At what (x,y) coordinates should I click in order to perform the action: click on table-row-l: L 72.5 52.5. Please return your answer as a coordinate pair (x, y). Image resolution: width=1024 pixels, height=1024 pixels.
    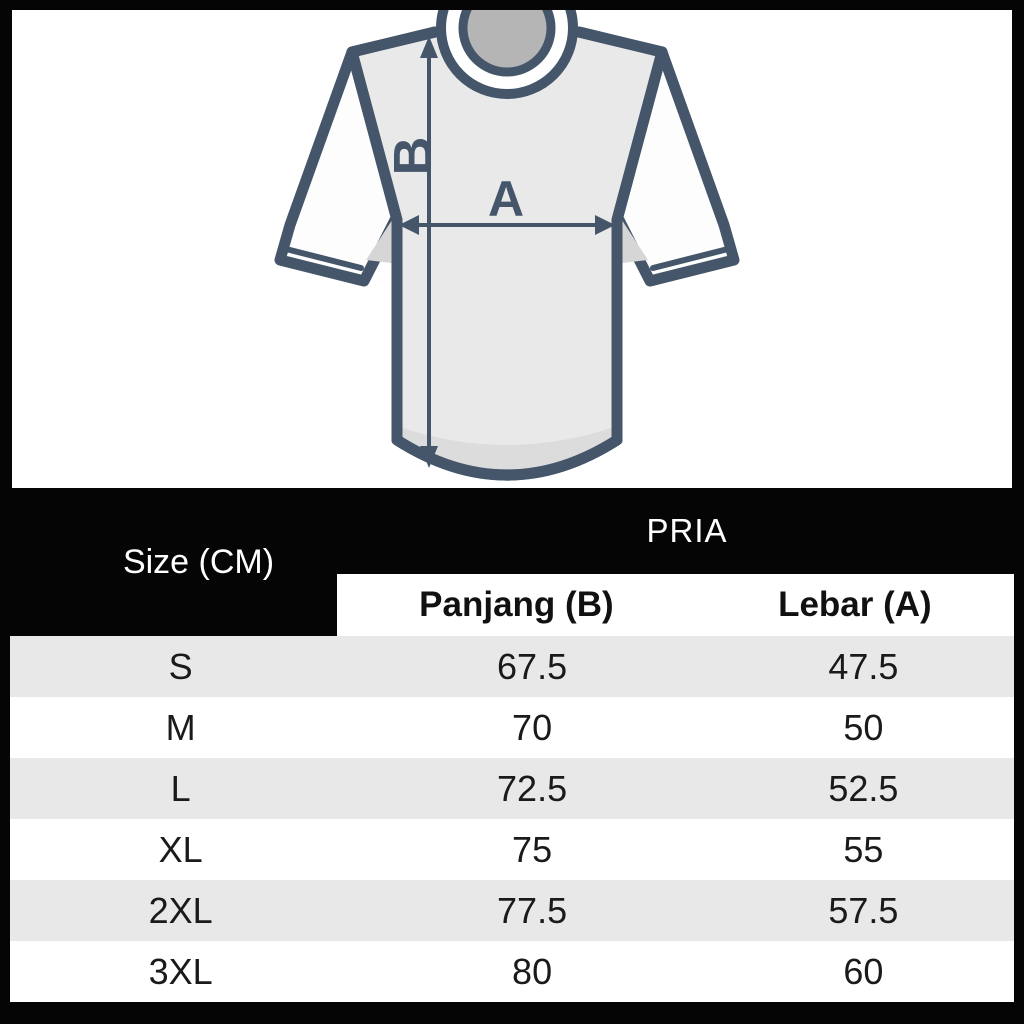
    Looking at the image, I should click on (512, 788).